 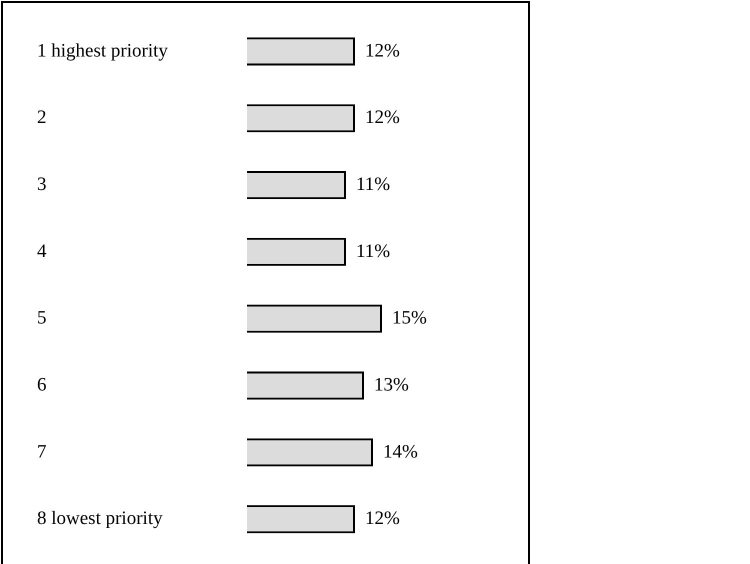 What do you see at coordinates (41, 117) in the screenshot?
I see `y-tick-label: 2` at bounding box center [41, 117].